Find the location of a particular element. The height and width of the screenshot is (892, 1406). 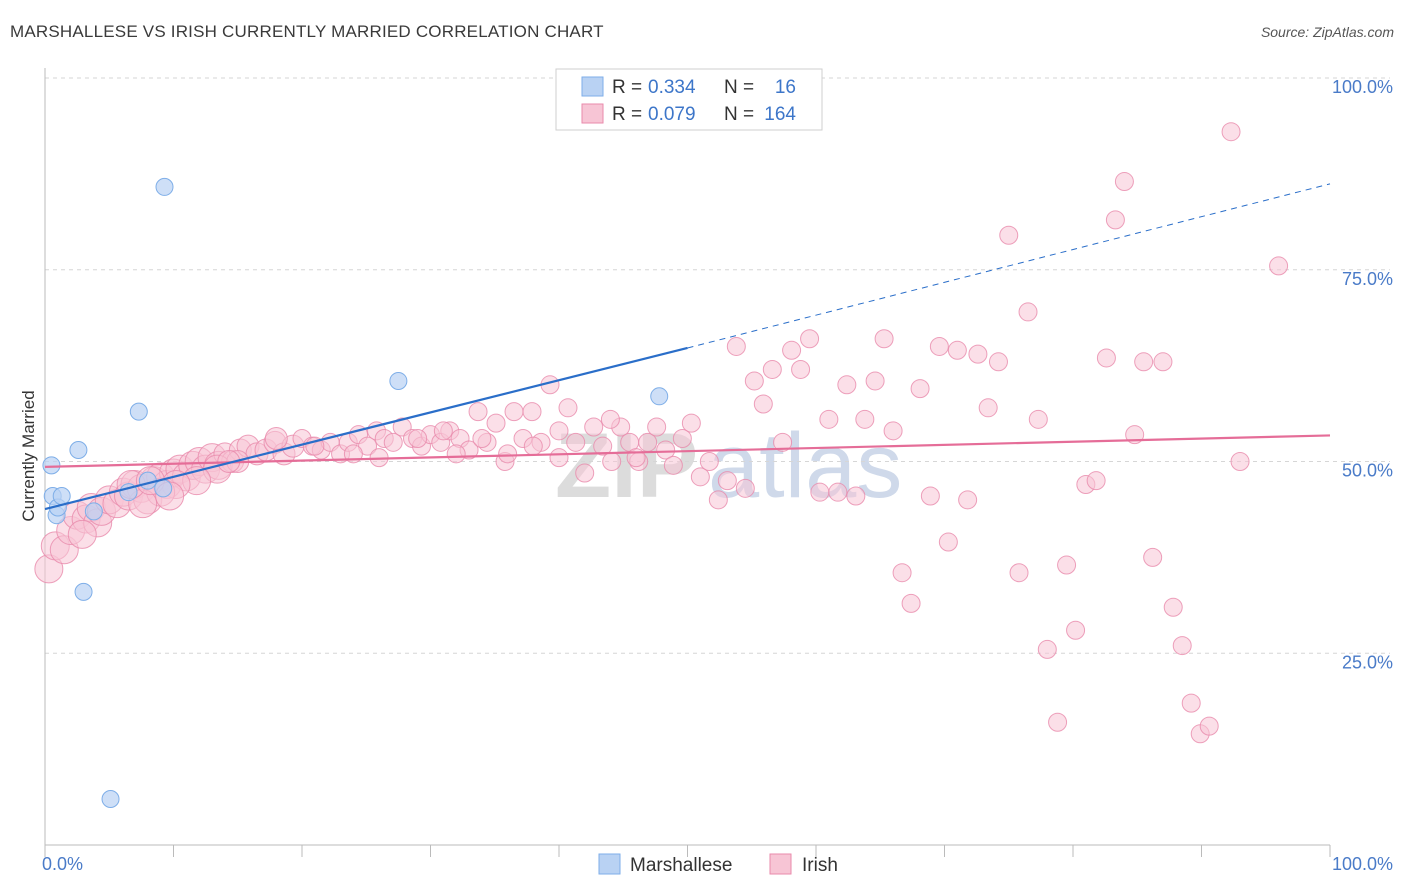

bottom-legend: Marshallese Irish is located at coordinates (718, 864).